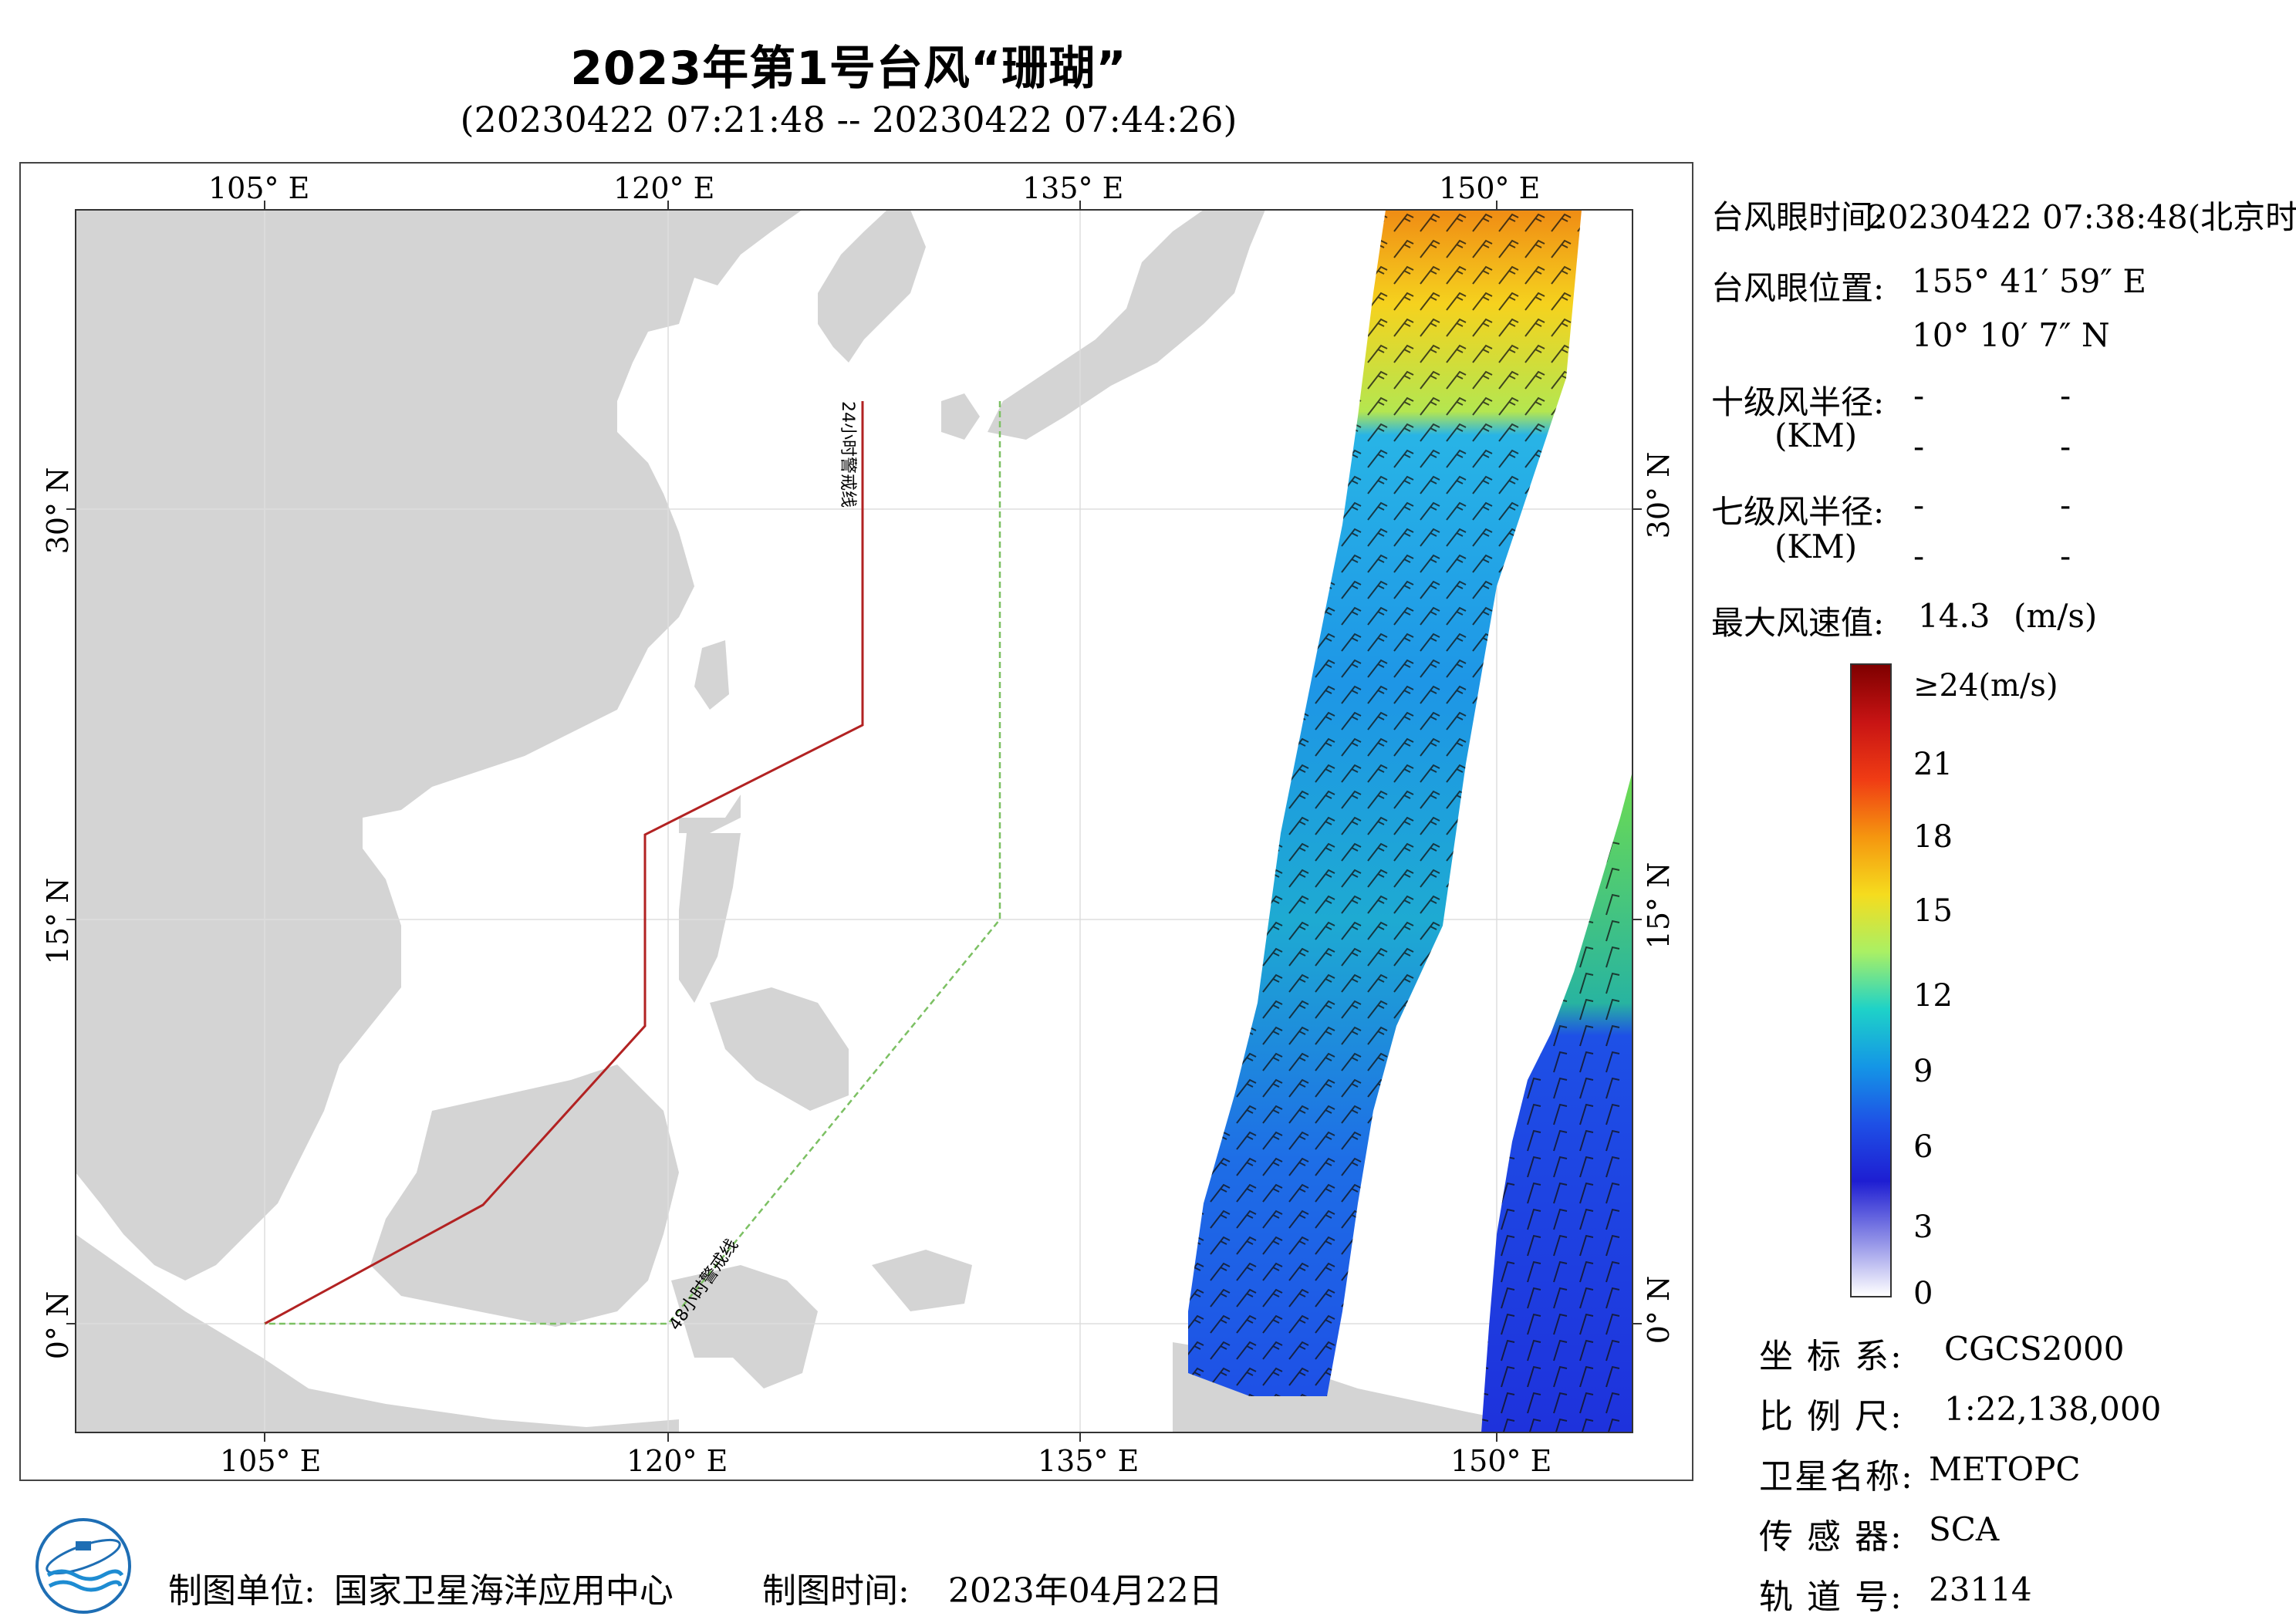  What do you see at coordinates (271, 1461) in the screenshot?
I see `lon-tick-bottom-105: 105° E` at bounding box center [271, 1461].